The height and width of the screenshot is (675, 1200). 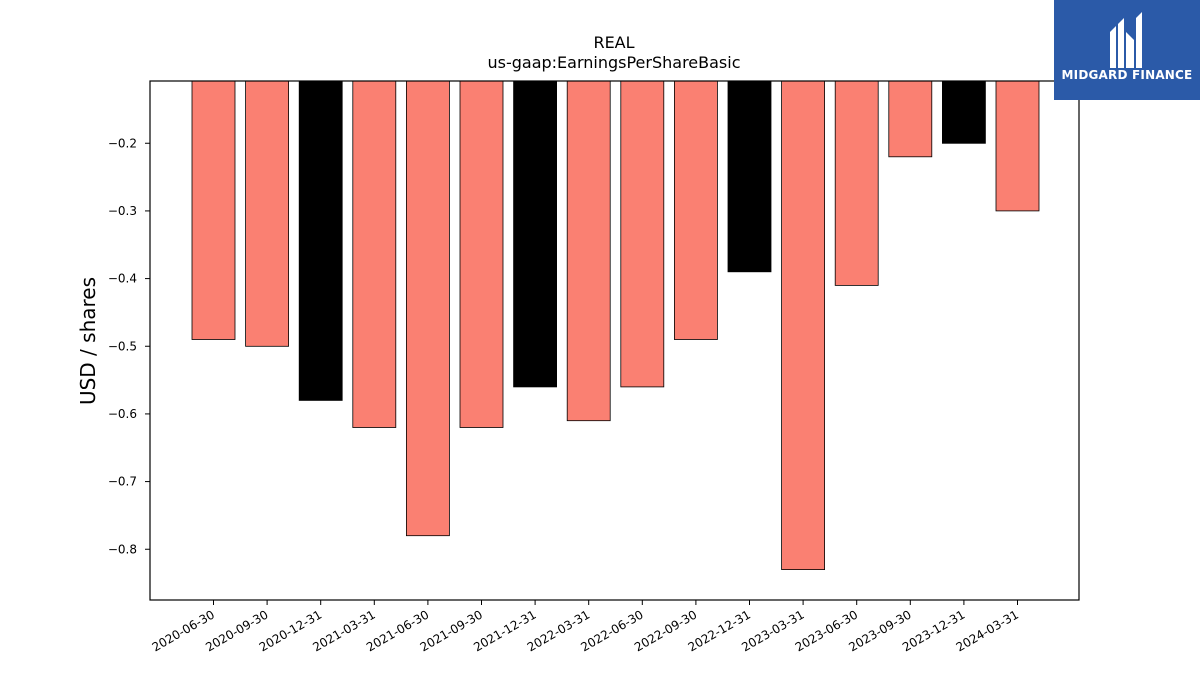 What do you see at coordinates (613, 42) in the screenshot?
I see `chart-title: REAL` at bounding box center [613, 42].